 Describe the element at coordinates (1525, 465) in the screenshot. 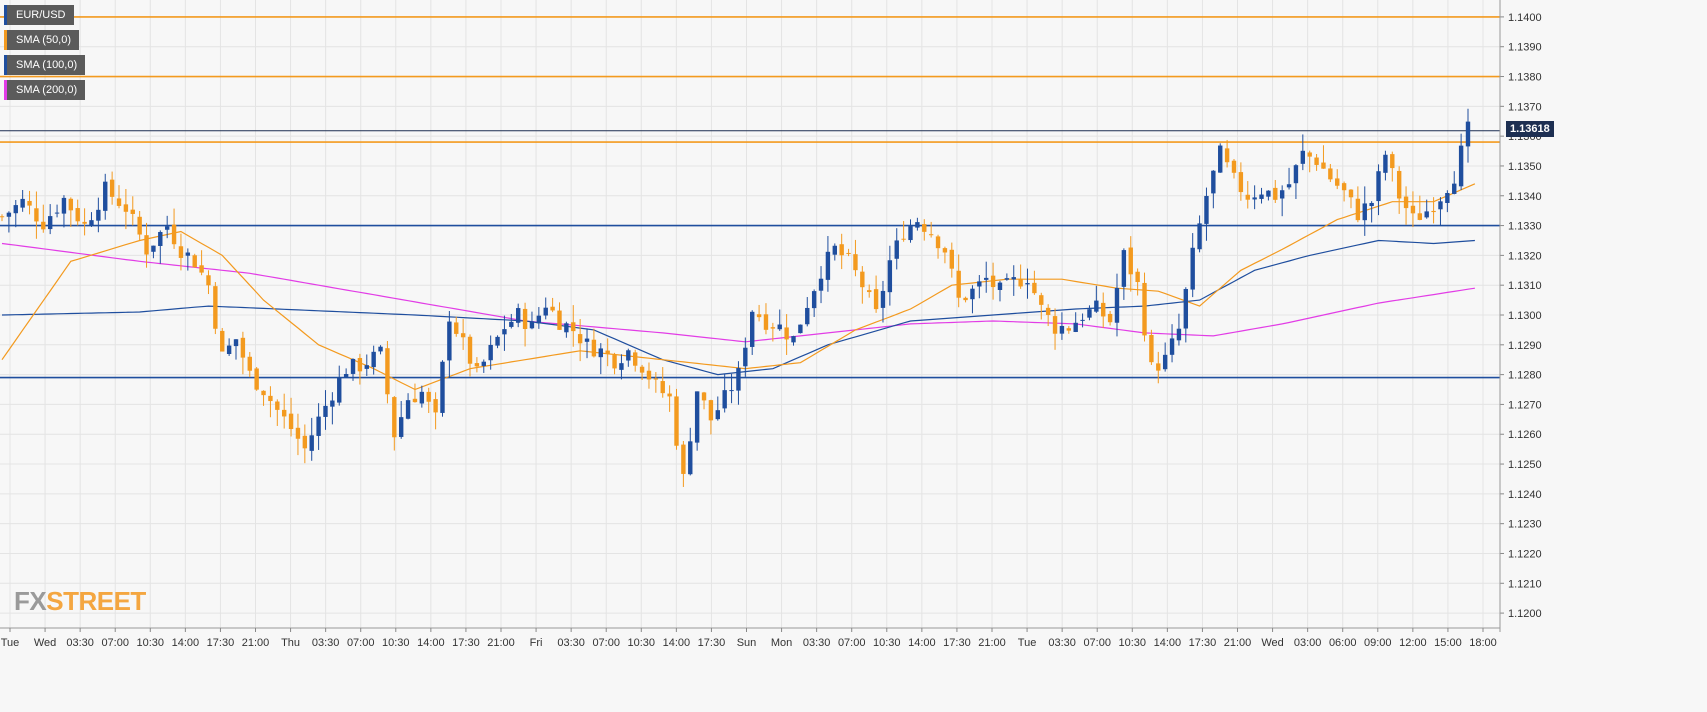

I see `y-tick-label: 1.1250` at that location.